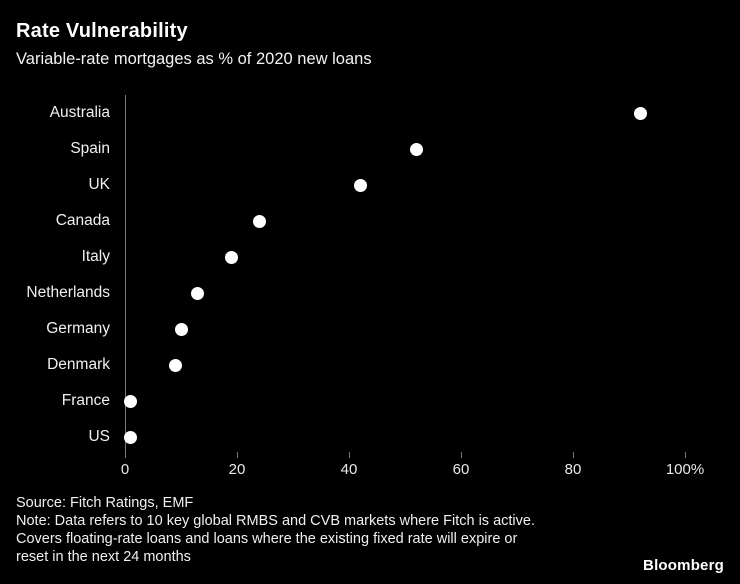 The height and width of the screenshot is (584, 740). I want to click on x-axis-tick-label: 100%, so click(685, 469).